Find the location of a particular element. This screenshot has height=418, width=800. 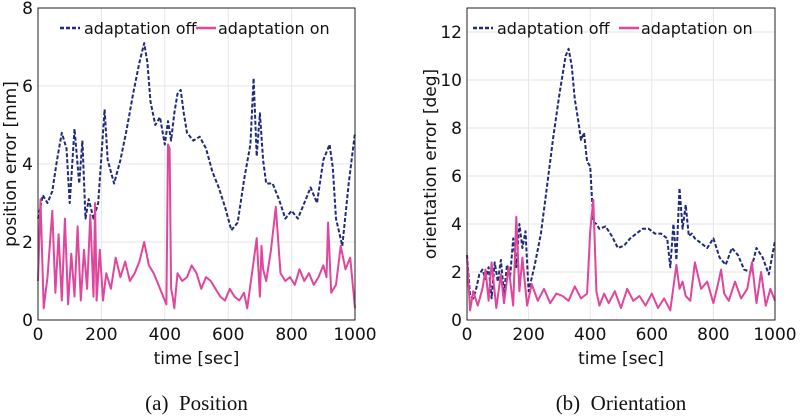

figure-caption: (a) Position is located at coordinates (196, 403).